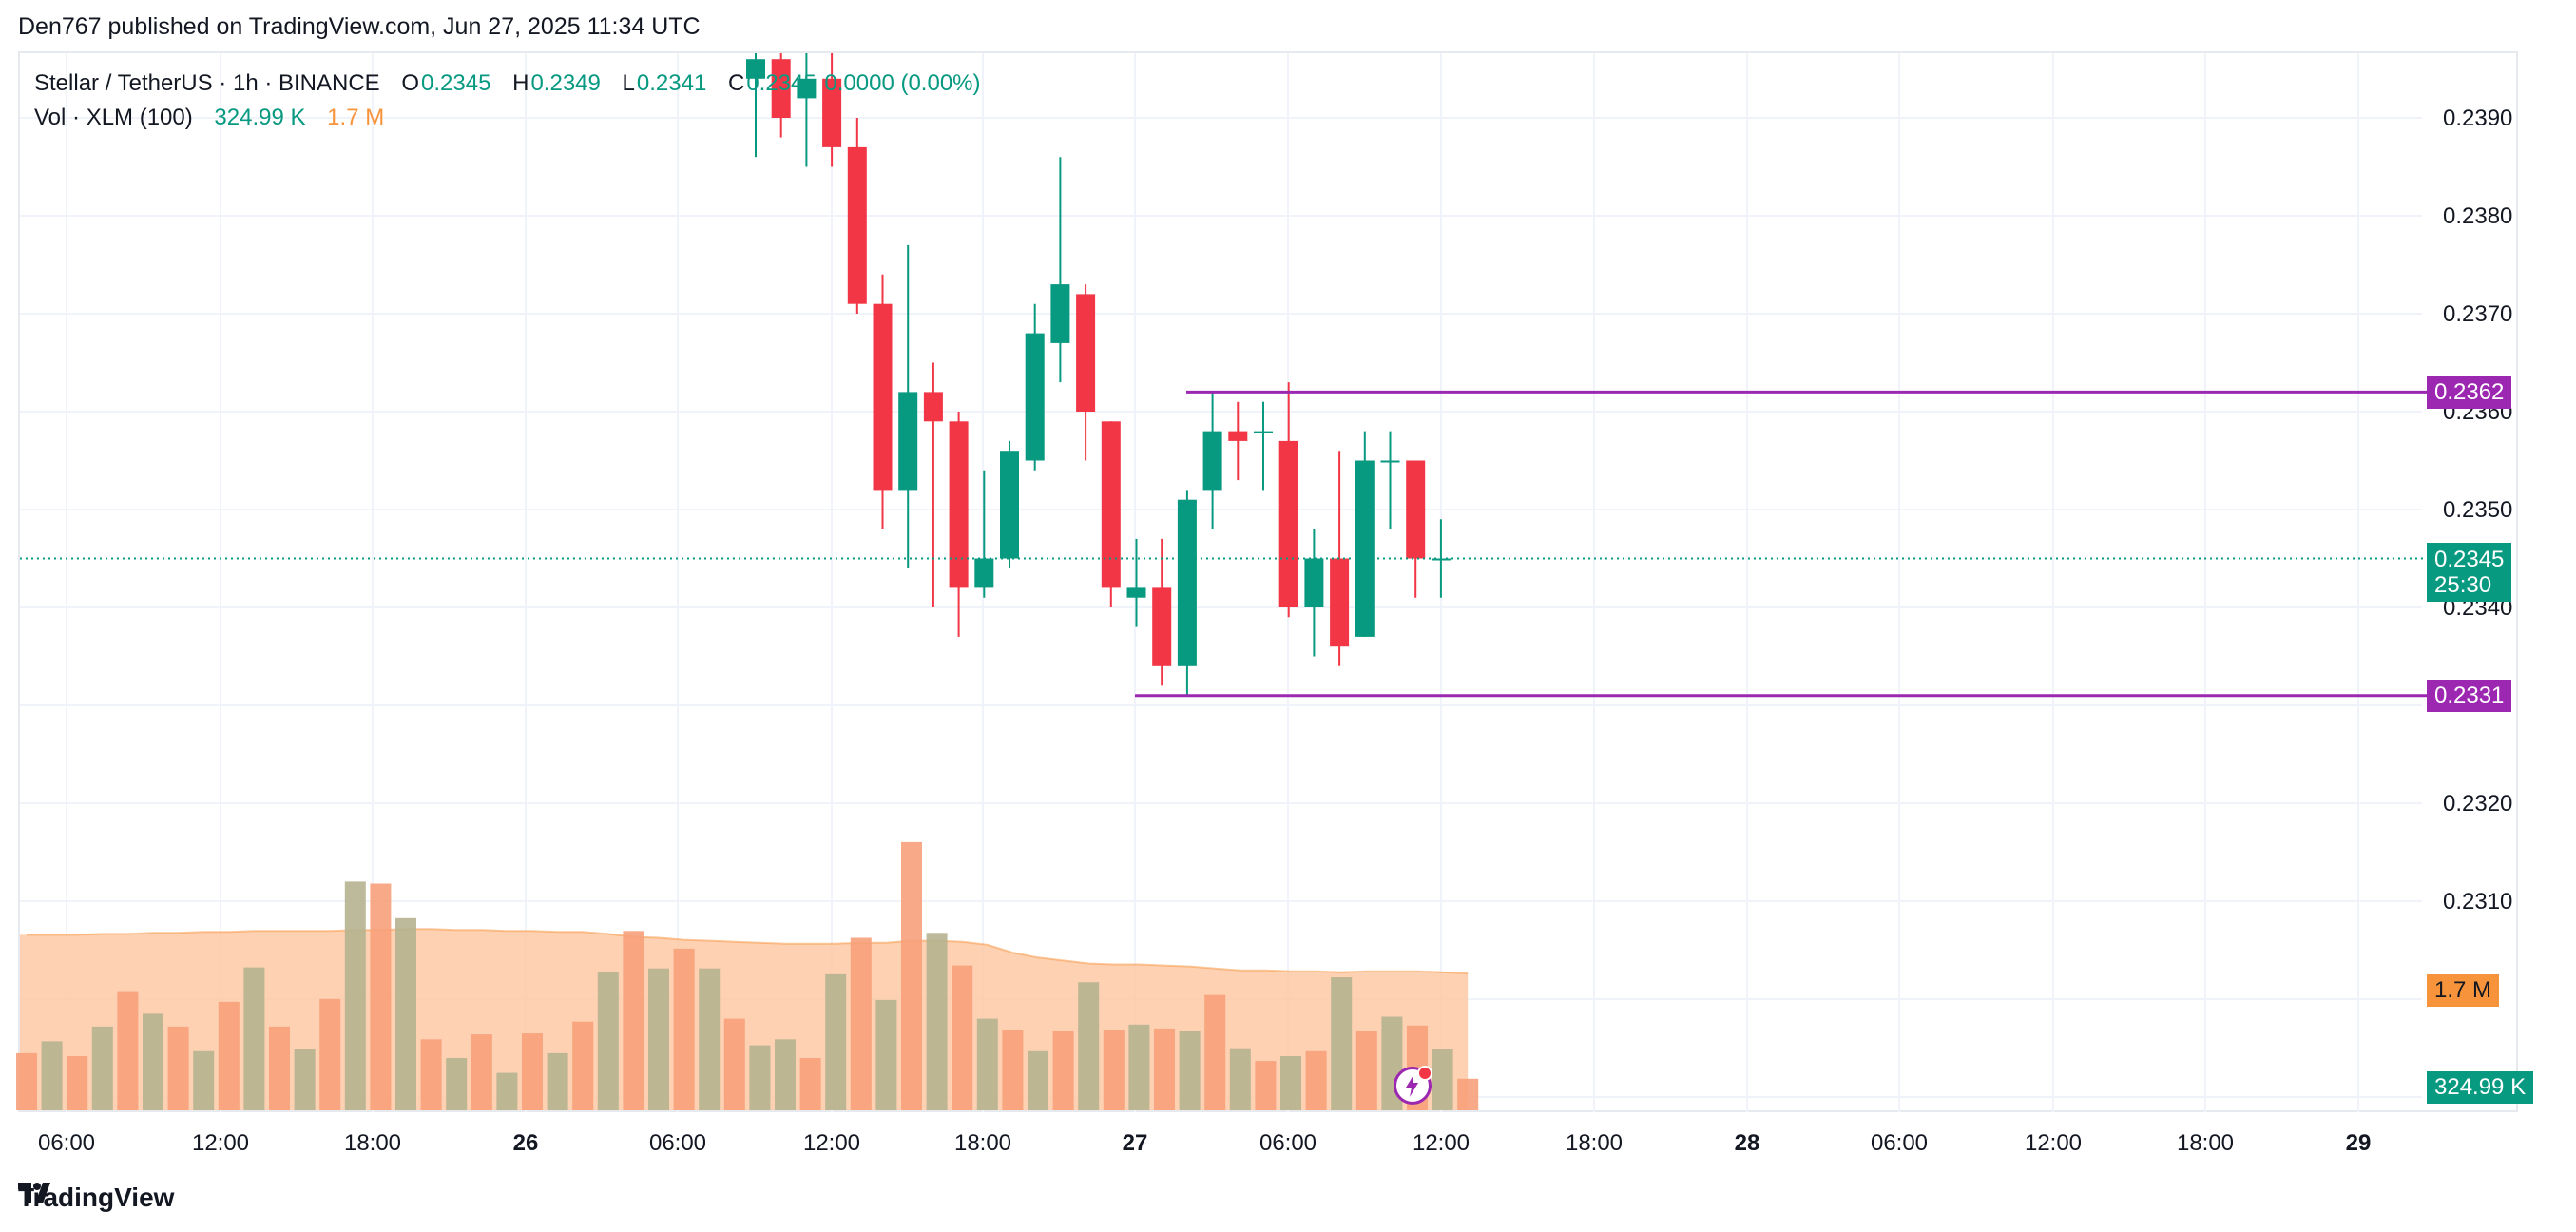 The width and height of the screenshot is (2576, 1232). What do you see at coordinates (1136, 1143) in the screenshot?
I see `time-axis-label: 27` at bounding box center [1136, 1143].